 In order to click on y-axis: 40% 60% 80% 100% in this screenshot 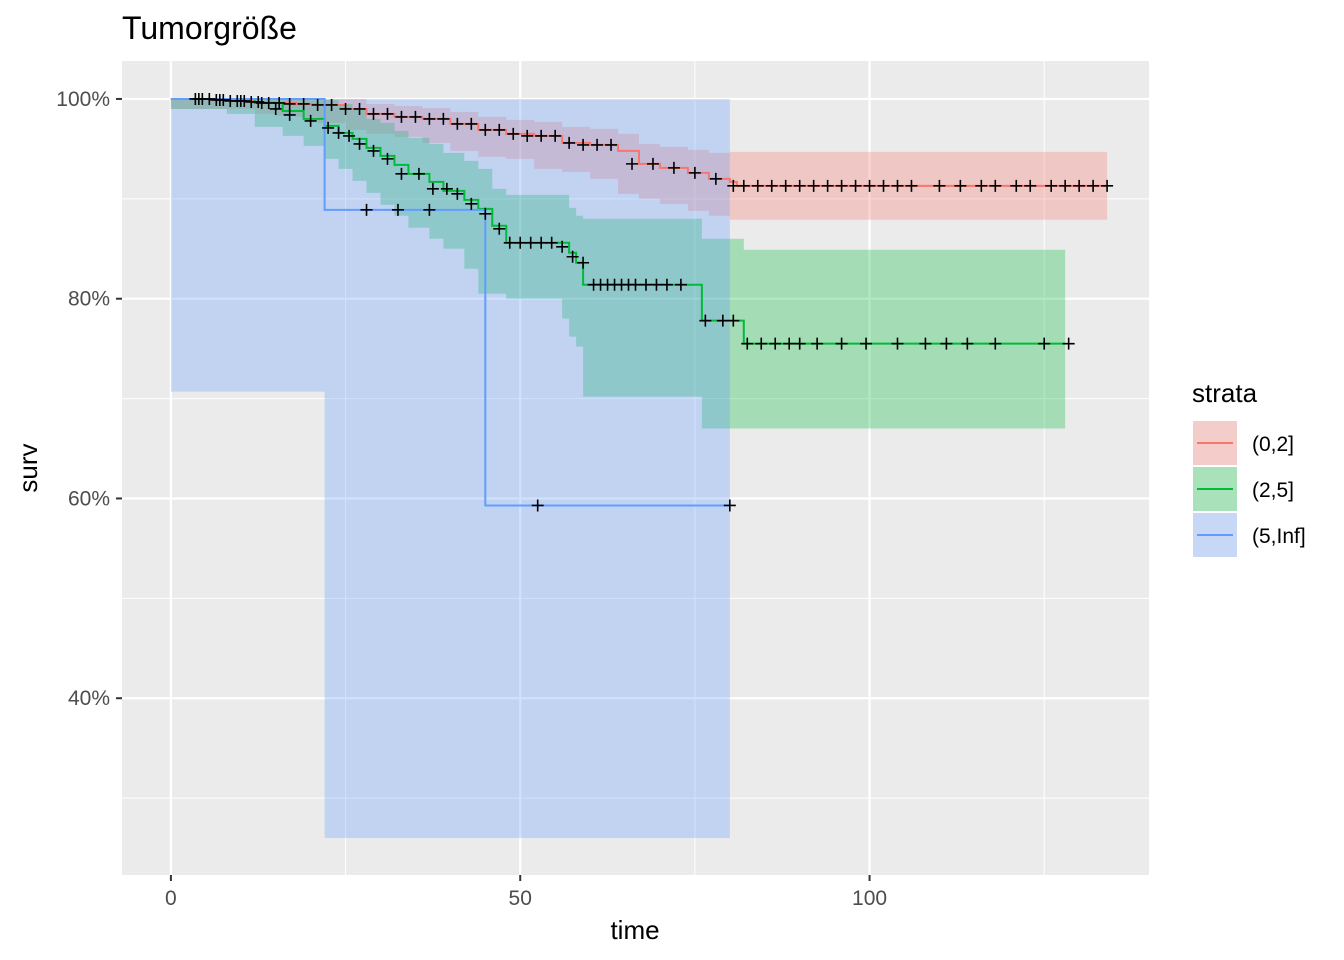, I will do `click(89, 399)`.